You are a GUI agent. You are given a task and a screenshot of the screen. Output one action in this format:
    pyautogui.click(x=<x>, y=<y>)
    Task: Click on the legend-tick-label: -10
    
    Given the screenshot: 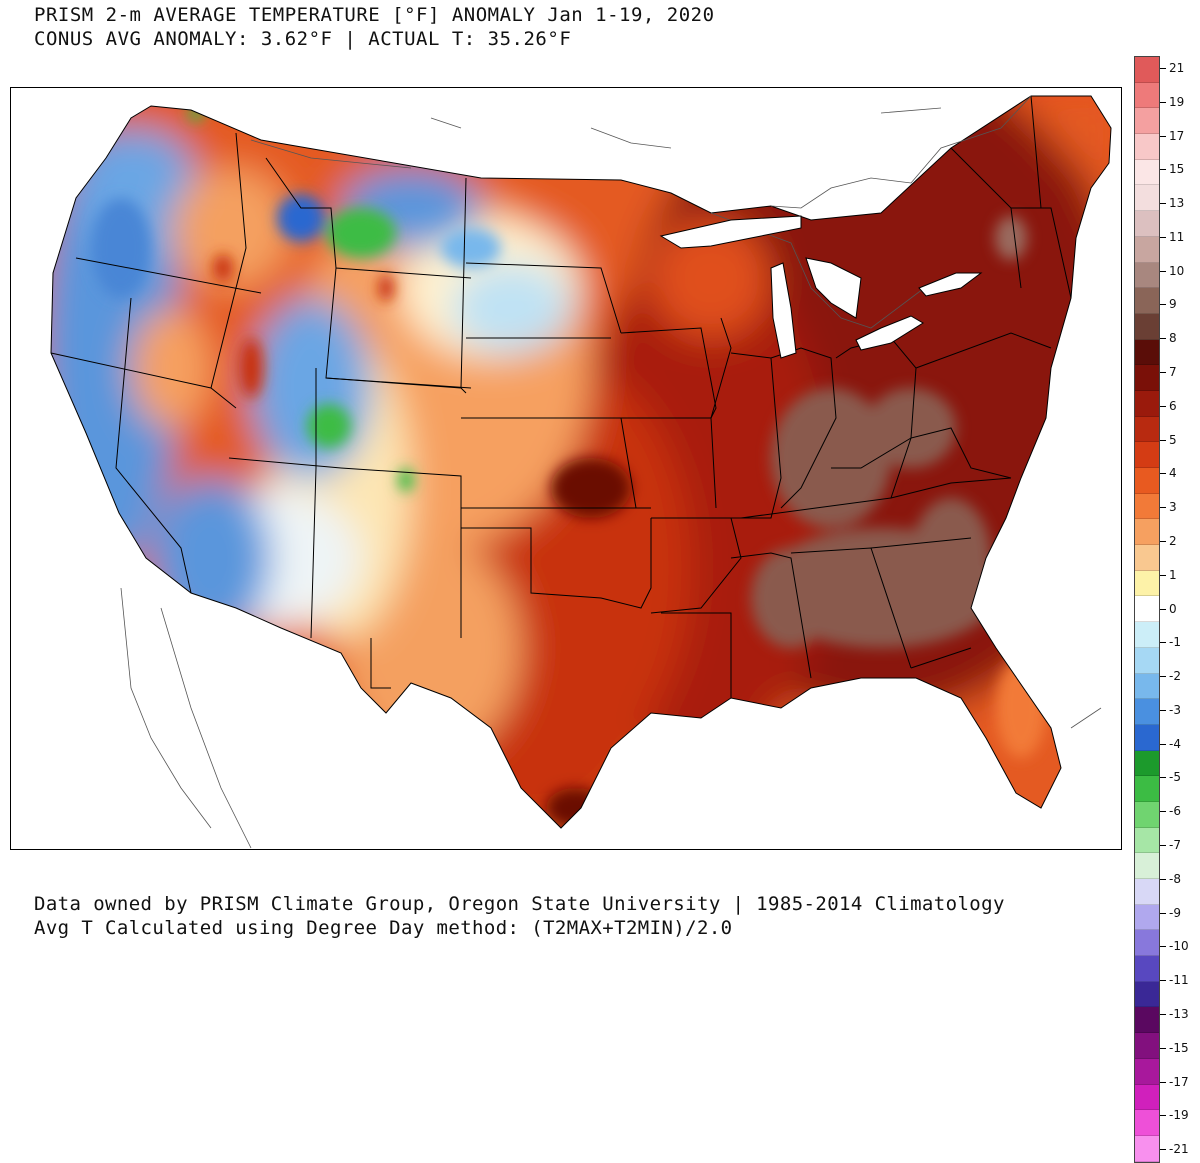 What is the action you would take?
    pyautogui.click(x=1174, y=946)
    